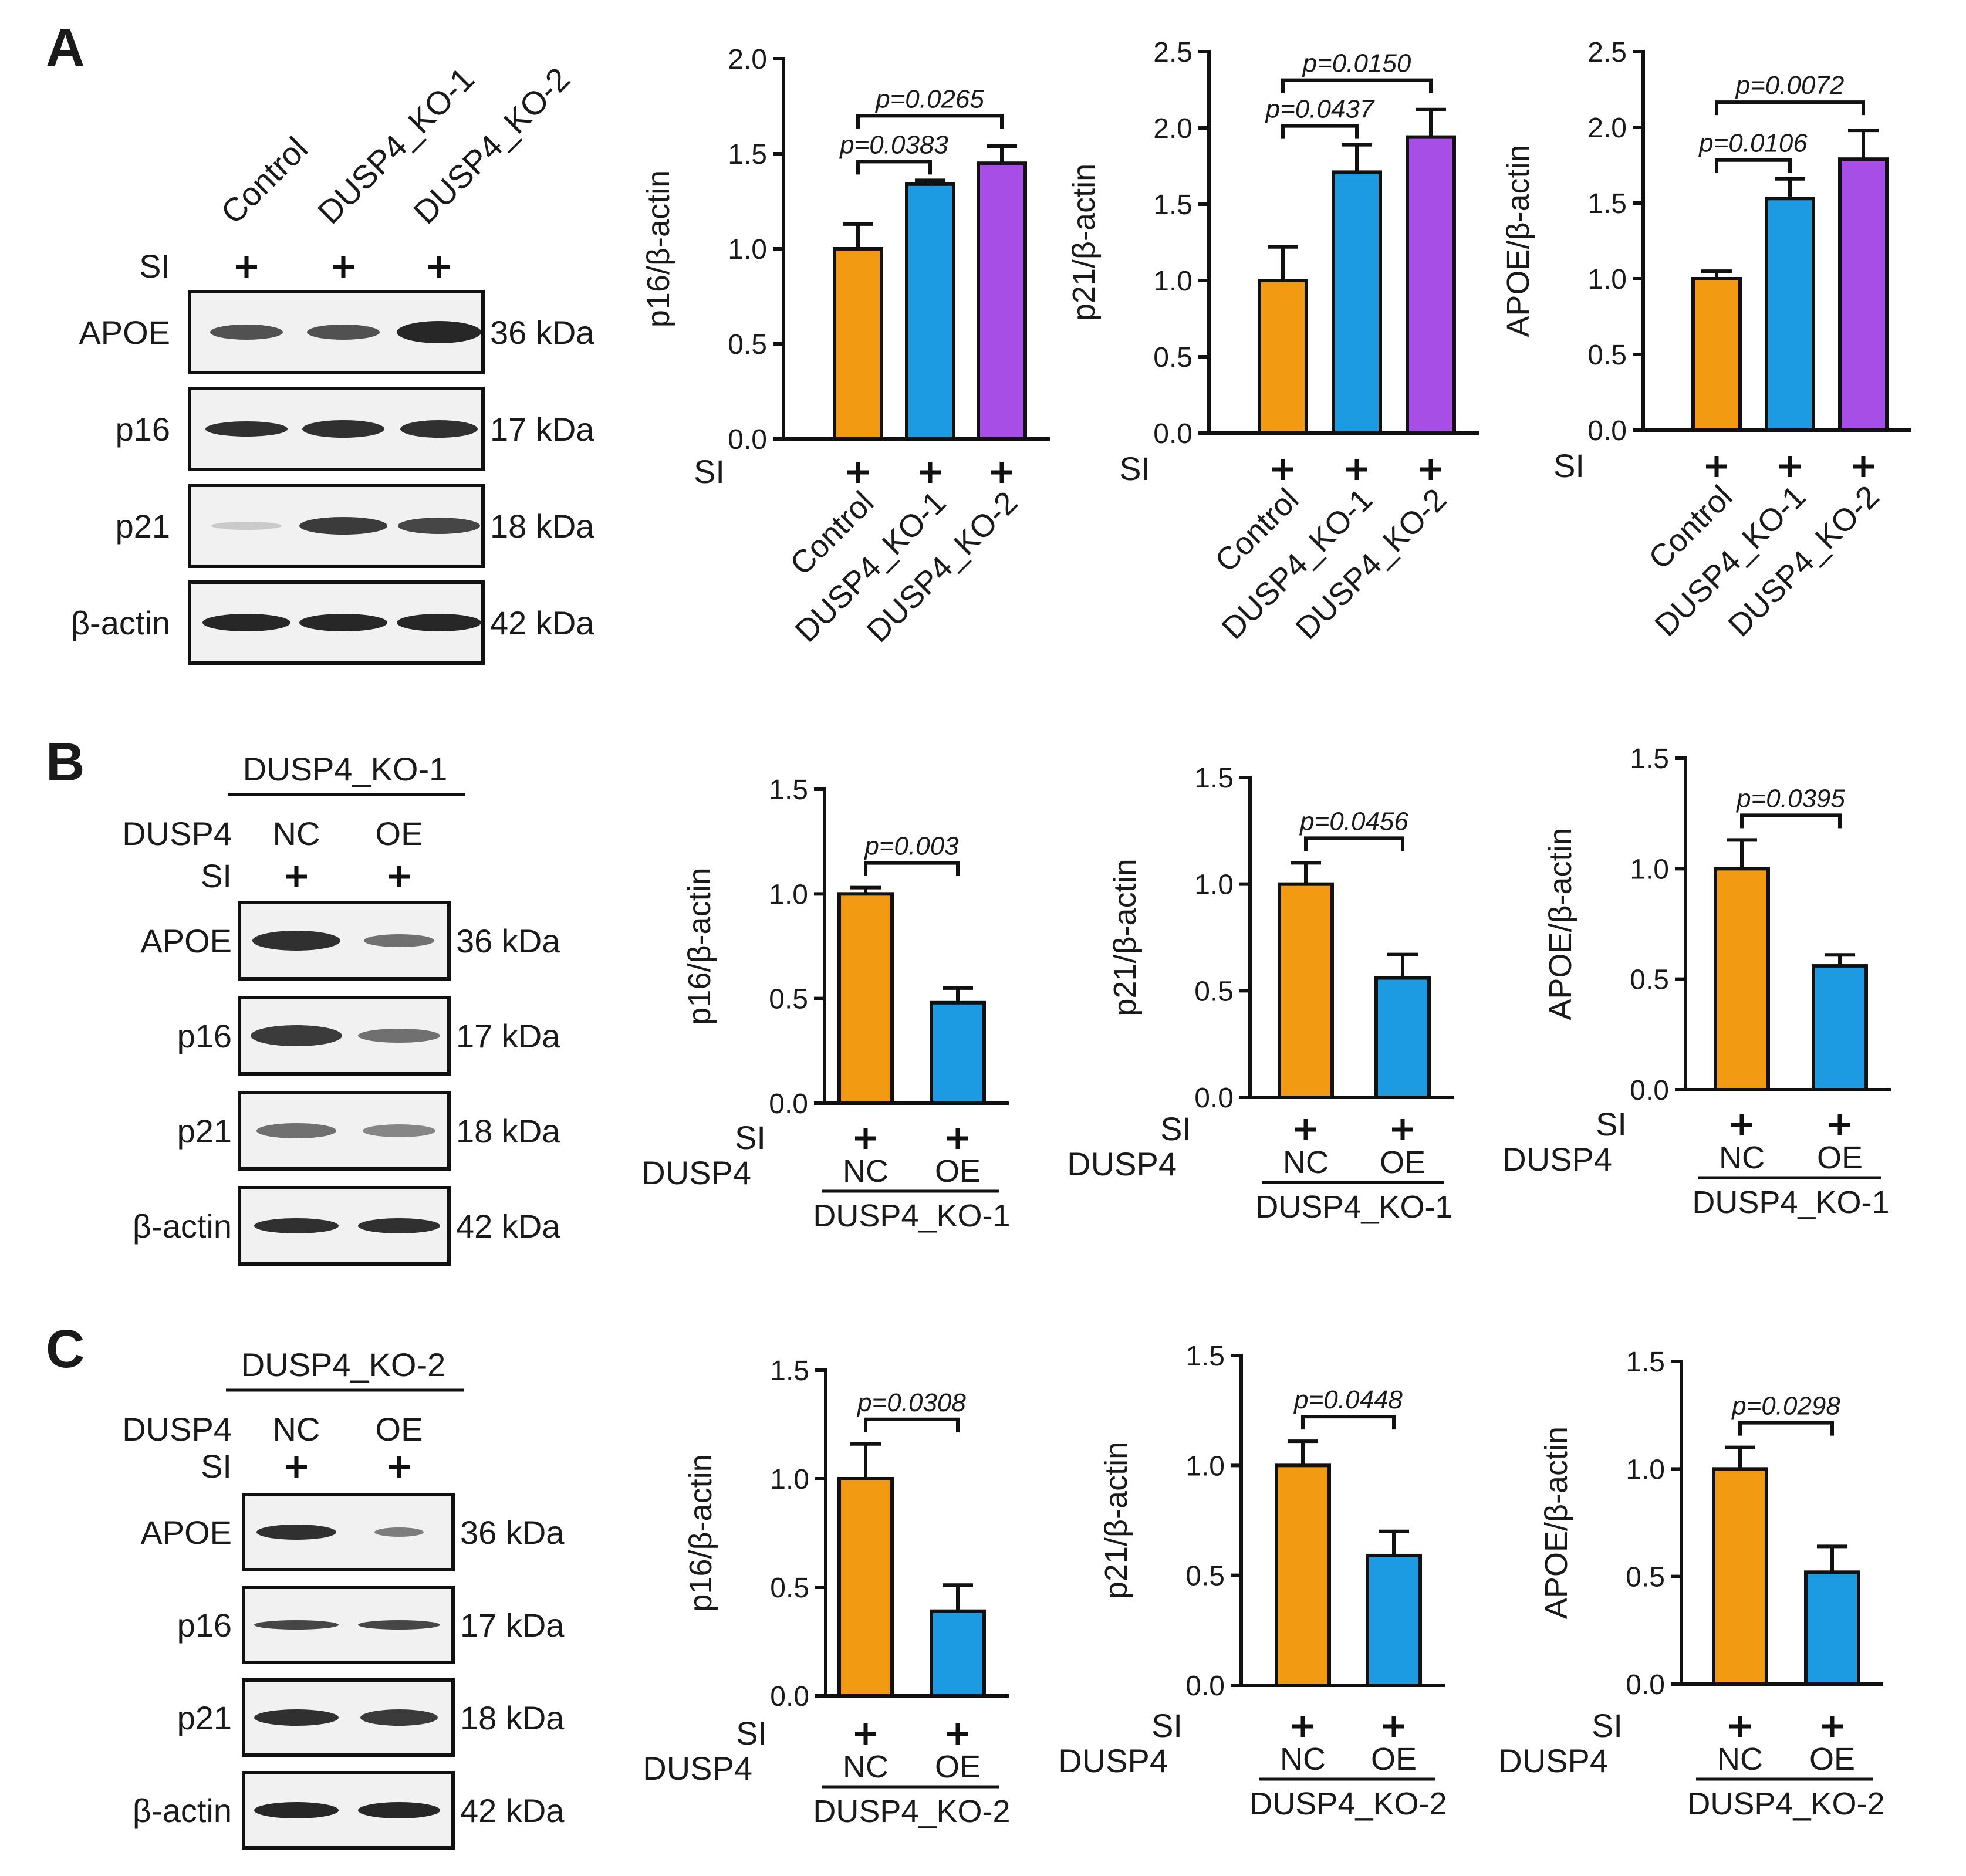 Image resolution: width=1966 pixels, height=1876 pixels. I want to click on p-value-label: p=0.0395, so click(1790, 799).